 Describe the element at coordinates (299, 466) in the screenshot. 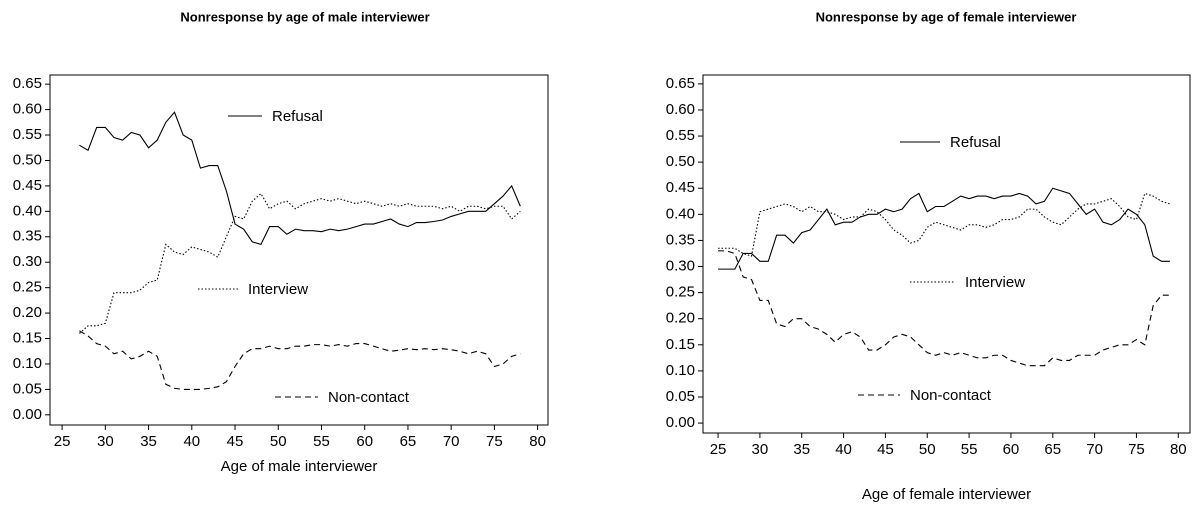

I see `x-axis-label: Age of male interviewer` at that location.